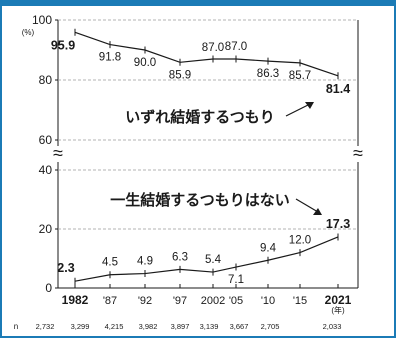  Describe the element at coordinates (309, 105) in the screenshot. I see `arrow-head-marry` at that location.